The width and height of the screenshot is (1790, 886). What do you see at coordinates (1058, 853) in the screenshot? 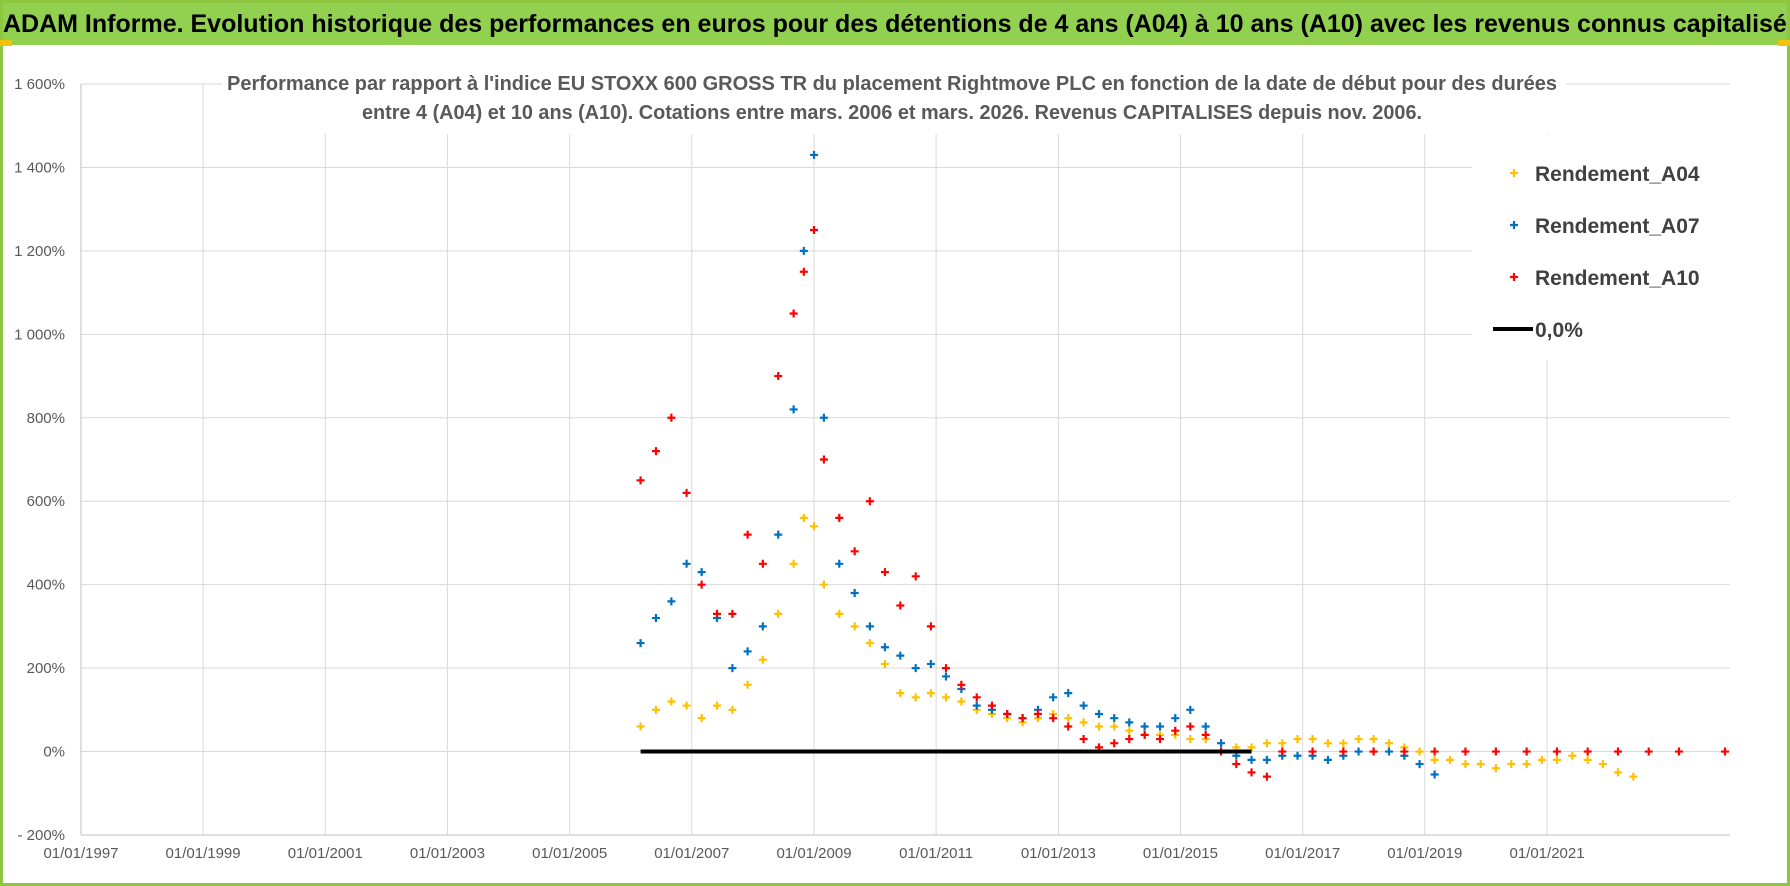
I see `x-tick-label: 01/01/2013` at bounding box center [1058, 853].